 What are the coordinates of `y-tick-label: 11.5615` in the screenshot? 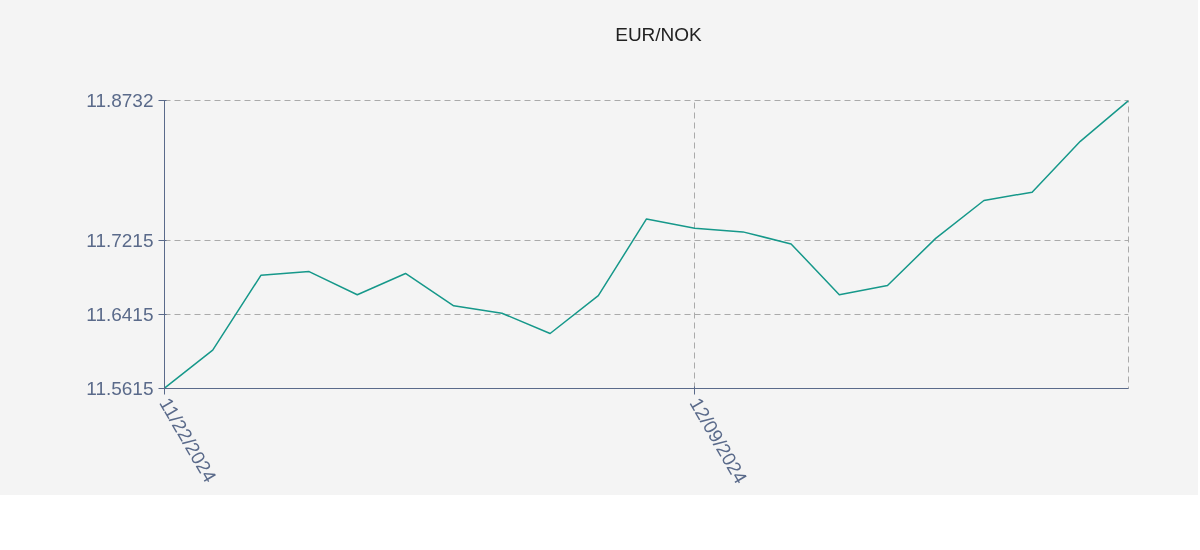 It's located at (120, 388).